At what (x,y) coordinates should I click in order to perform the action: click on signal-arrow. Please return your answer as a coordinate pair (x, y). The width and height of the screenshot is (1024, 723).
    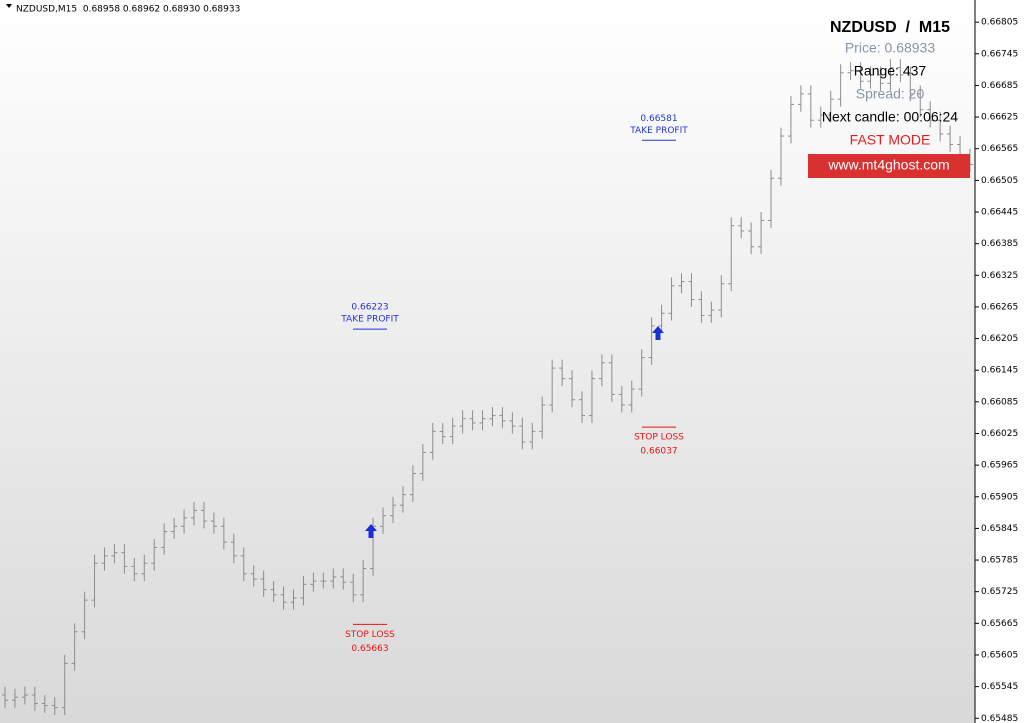
    Looking at the image, I should click on (514, 432).